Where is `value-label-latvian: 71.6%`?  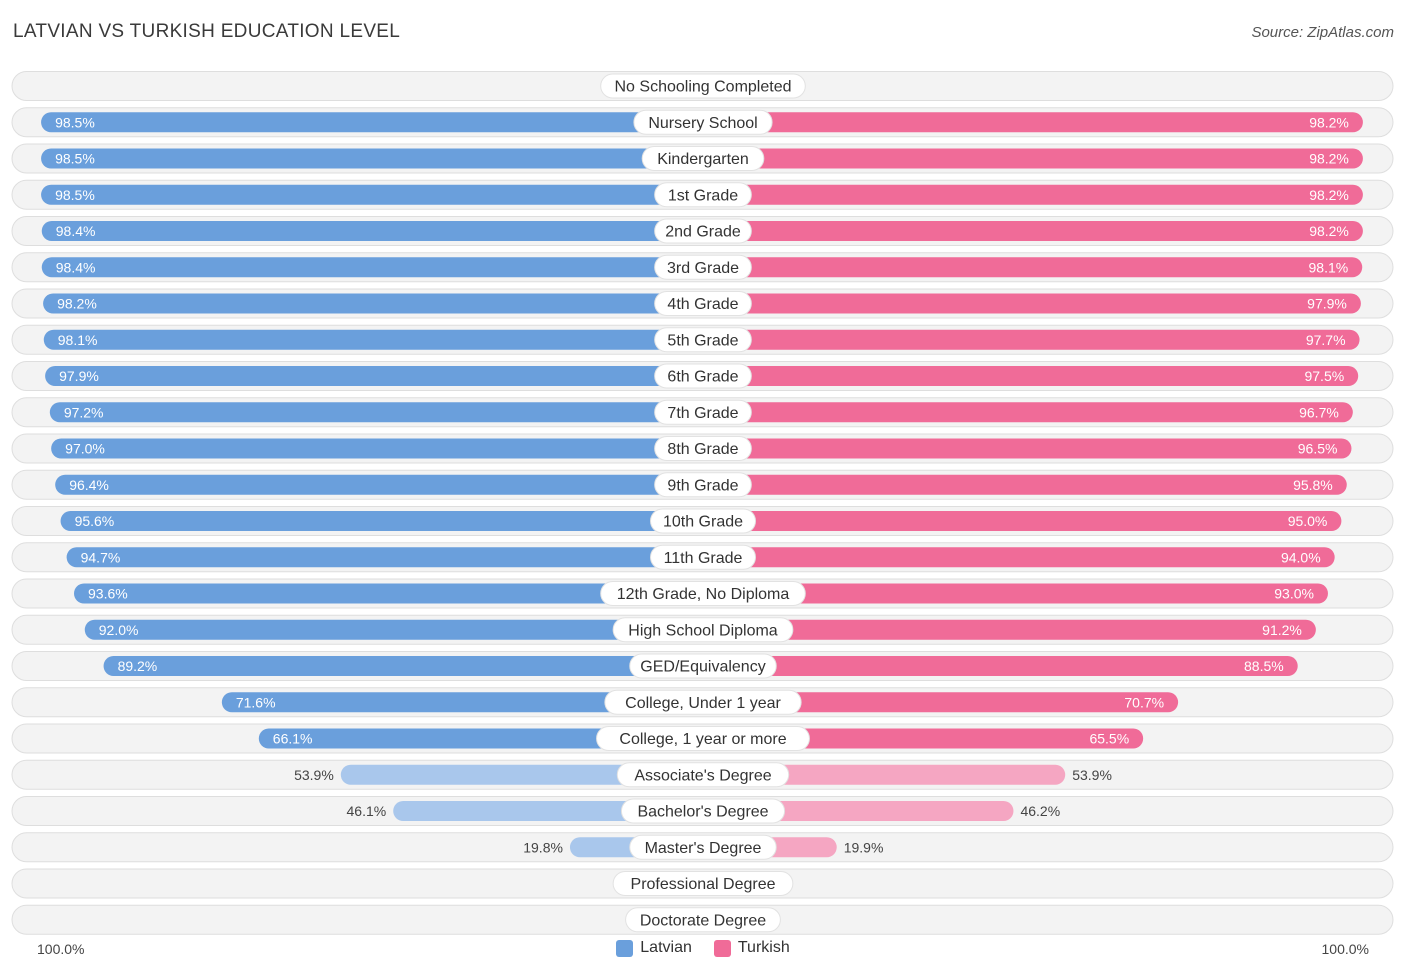
value-label-latvian: 71.6% is located at coordinates (256, 702).